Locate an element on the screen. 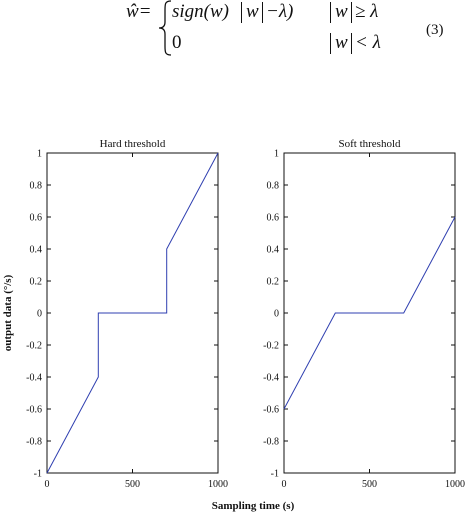 The height and width of the screenshot is (516, 474). equation-case2-cond-w: w is located at coordinates (341, 42).